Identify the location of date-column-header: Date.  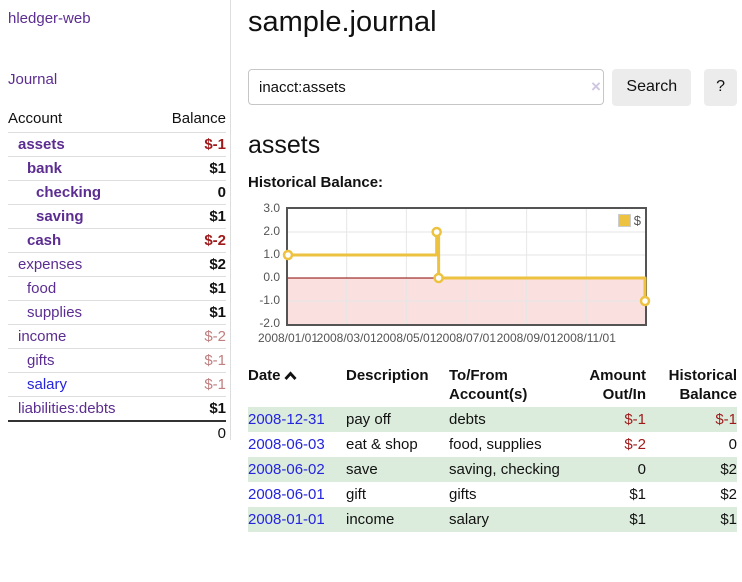
(297, 385).